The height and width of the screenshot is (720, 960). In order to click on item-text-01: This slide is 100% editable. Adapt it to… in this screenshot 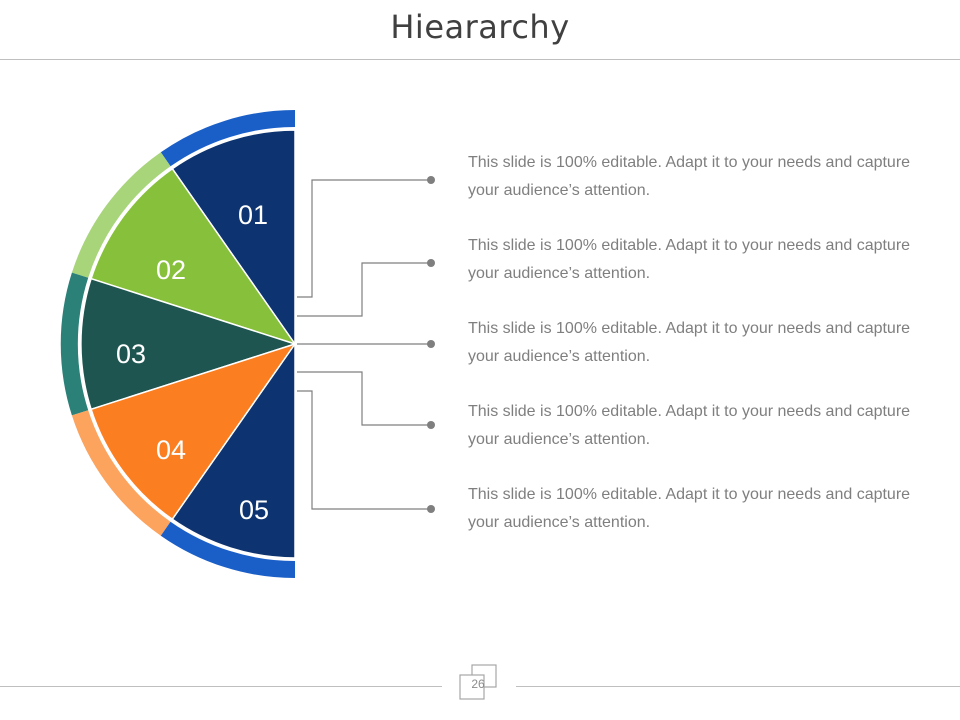, I will do `click(689, 176)`.